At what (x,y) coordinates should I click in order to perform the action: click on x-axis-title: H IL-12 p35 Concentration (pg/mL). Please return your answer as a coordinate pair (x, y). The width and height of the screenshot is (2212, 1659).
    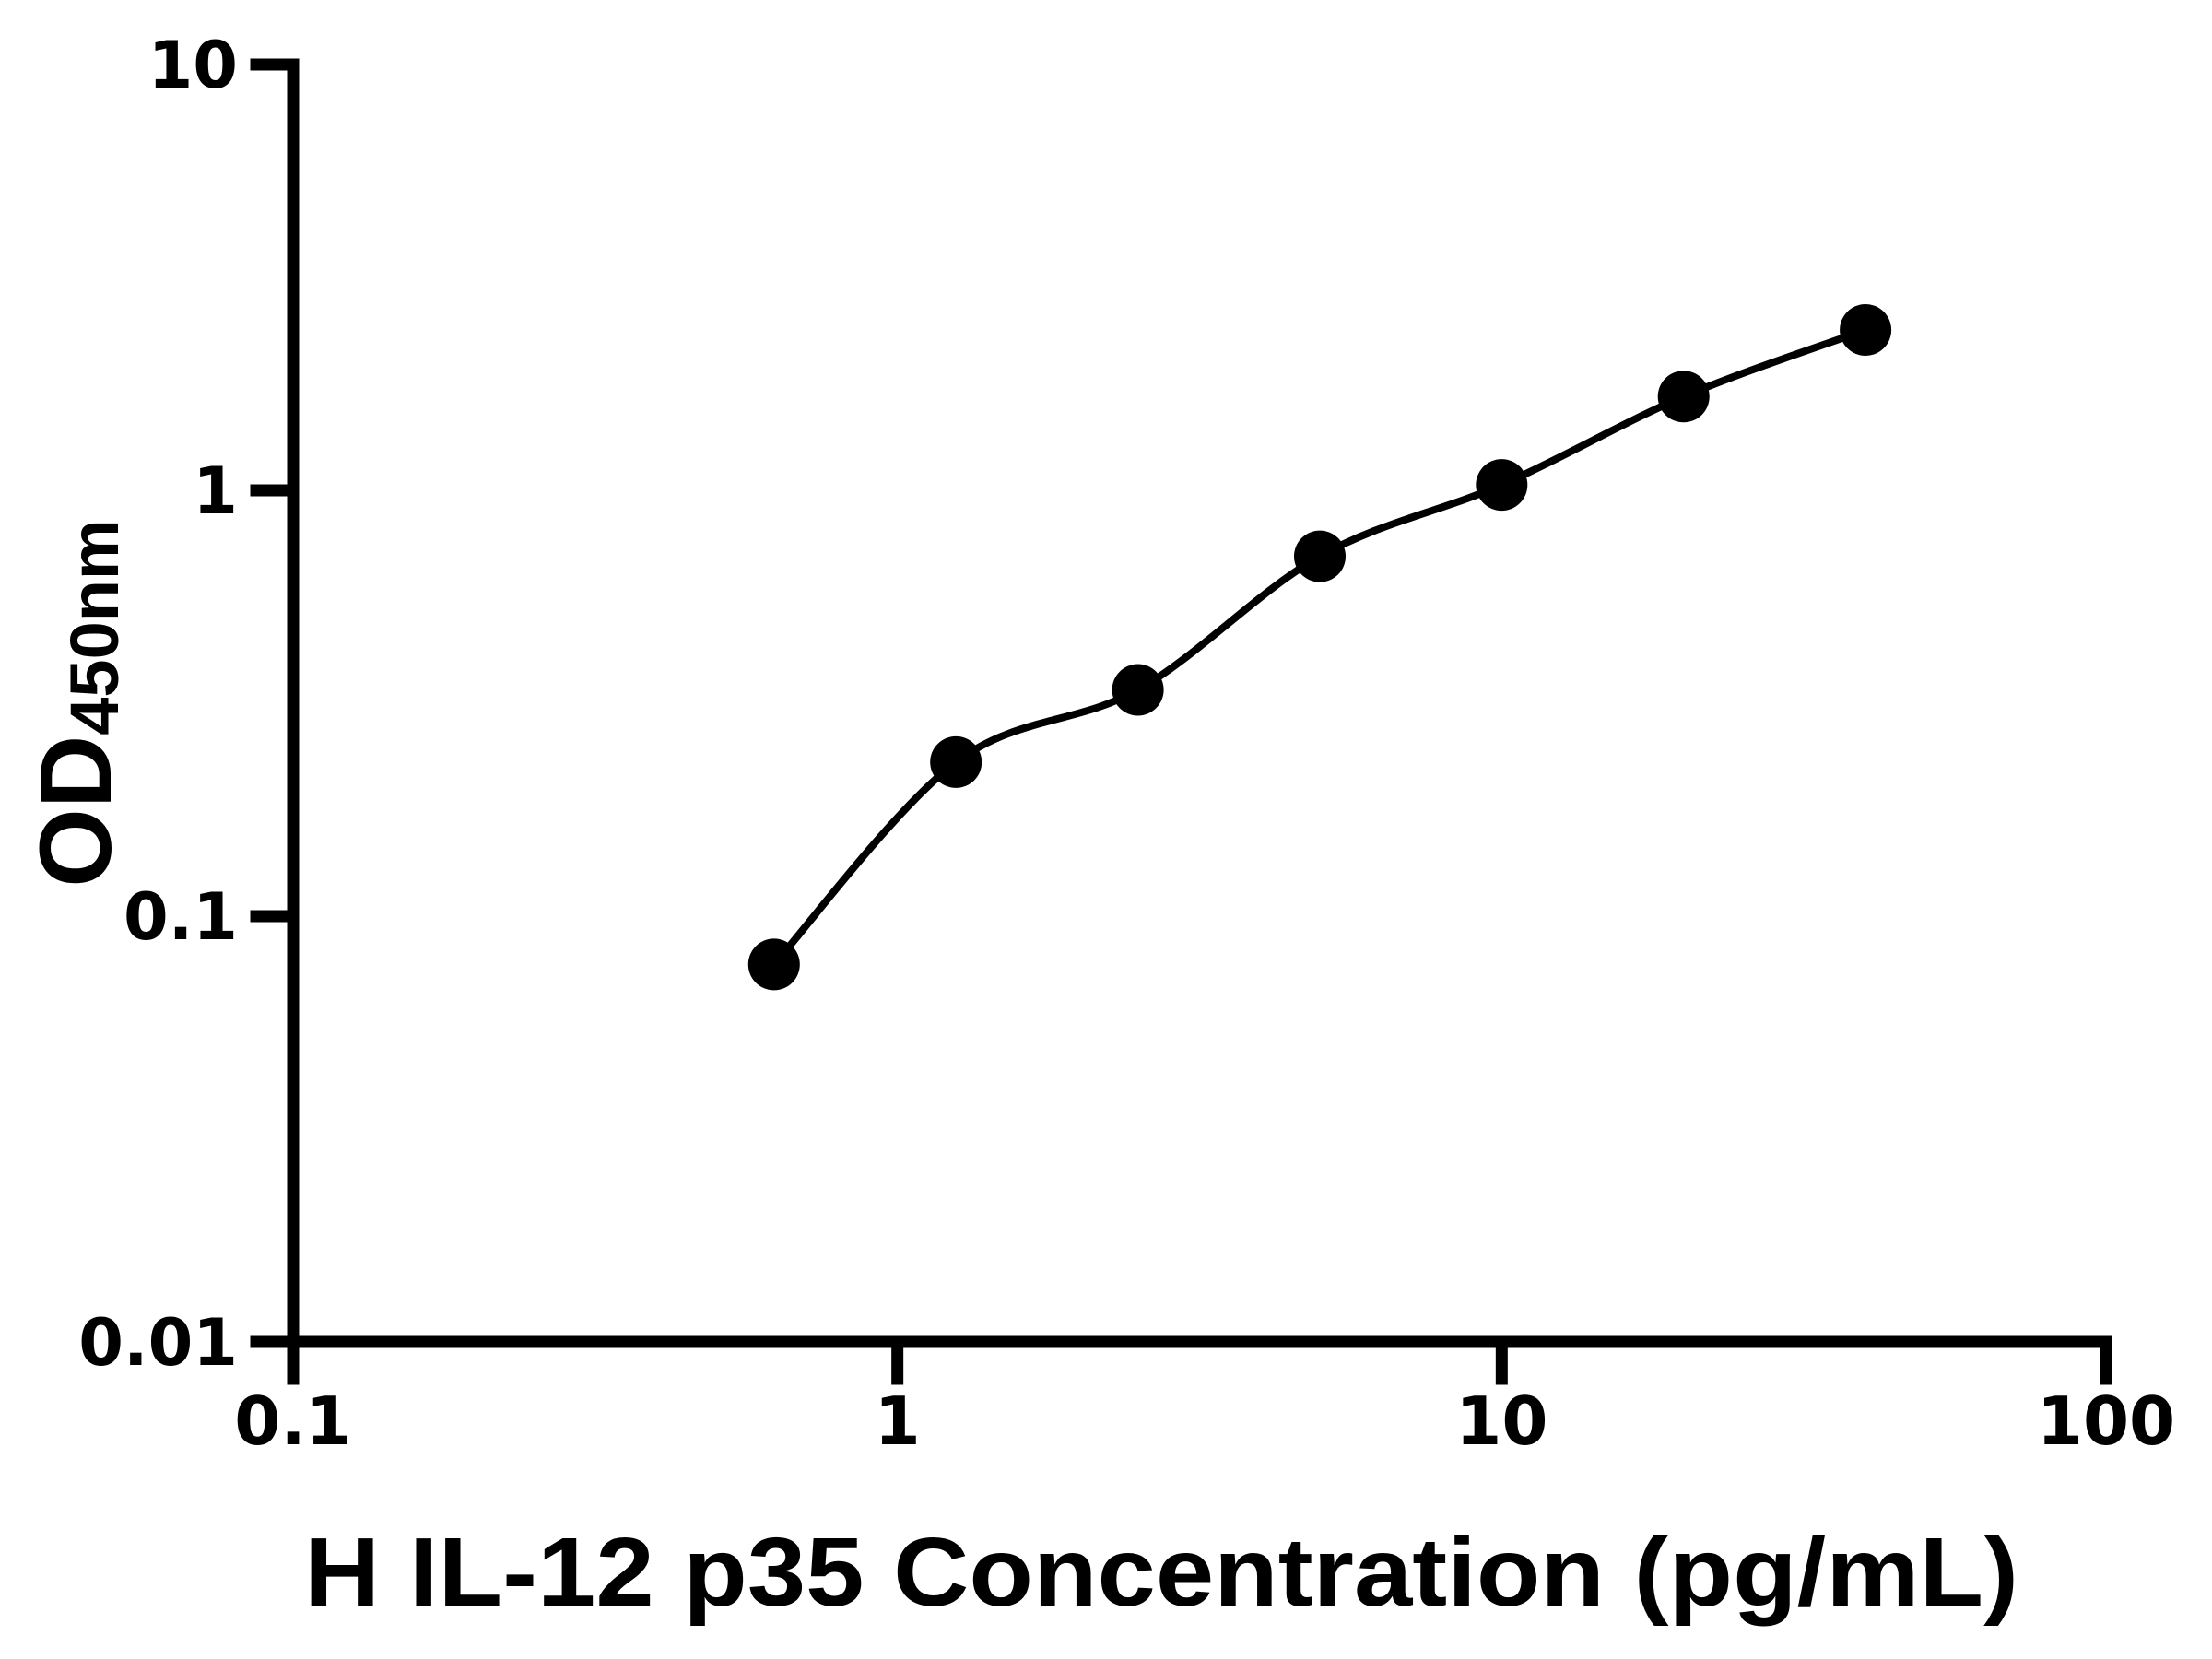
    Looking at the image, I should click on (1161, 1572).